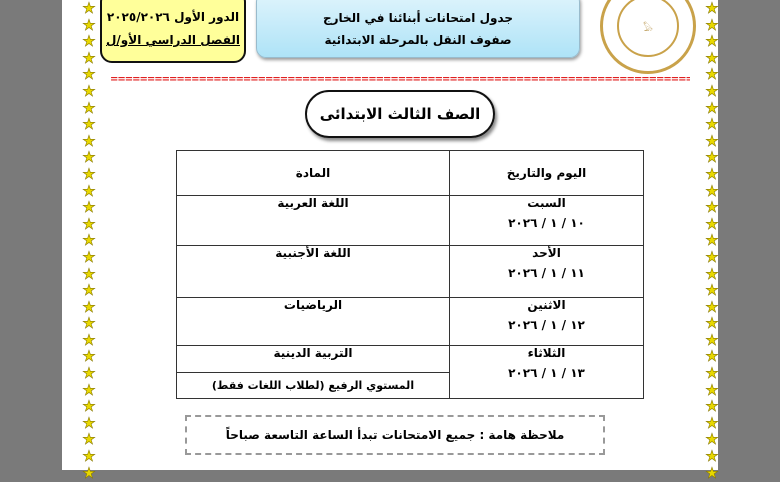  Describe the element at coordinates (648, 37) in the screenshot. I see `ministry-logo: 𓅃` at that location.